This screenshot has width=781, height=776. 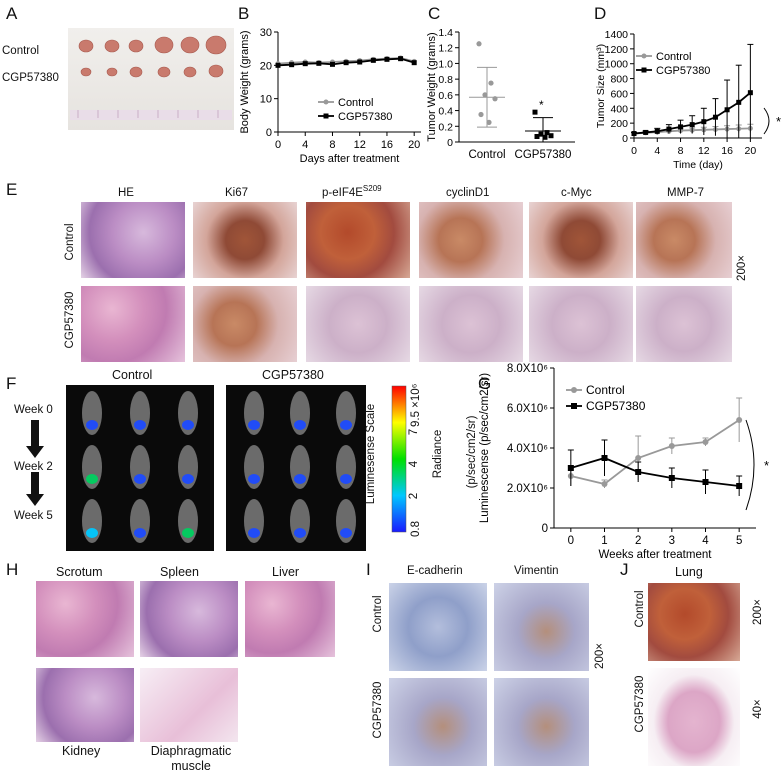 What do you see at coordinates (133, 324) in the screenshot?
I see `ihc-treated-he` at bounding box center [133, 324].